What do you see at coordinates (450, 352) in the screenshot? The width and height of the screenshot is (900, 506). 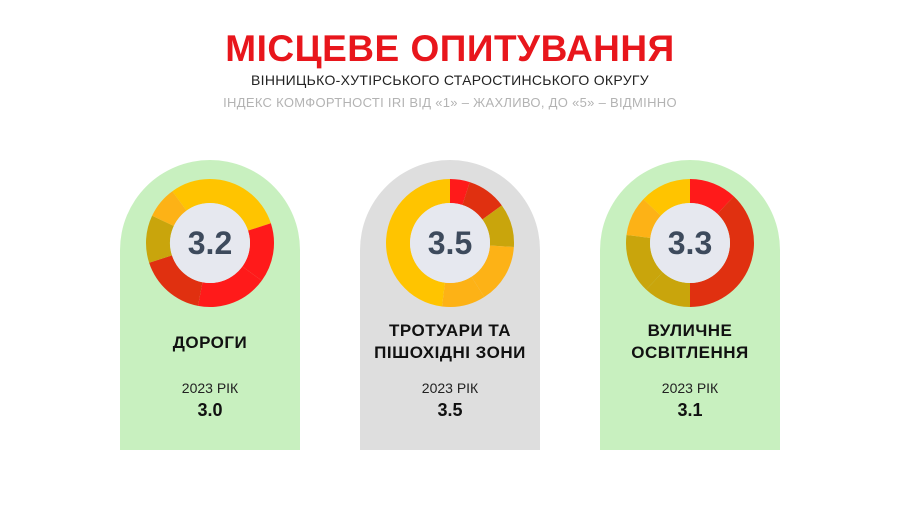 I see `category-label-line: ПІШОХІДНІ ЗОНИ` at bounding box center [450, 352].